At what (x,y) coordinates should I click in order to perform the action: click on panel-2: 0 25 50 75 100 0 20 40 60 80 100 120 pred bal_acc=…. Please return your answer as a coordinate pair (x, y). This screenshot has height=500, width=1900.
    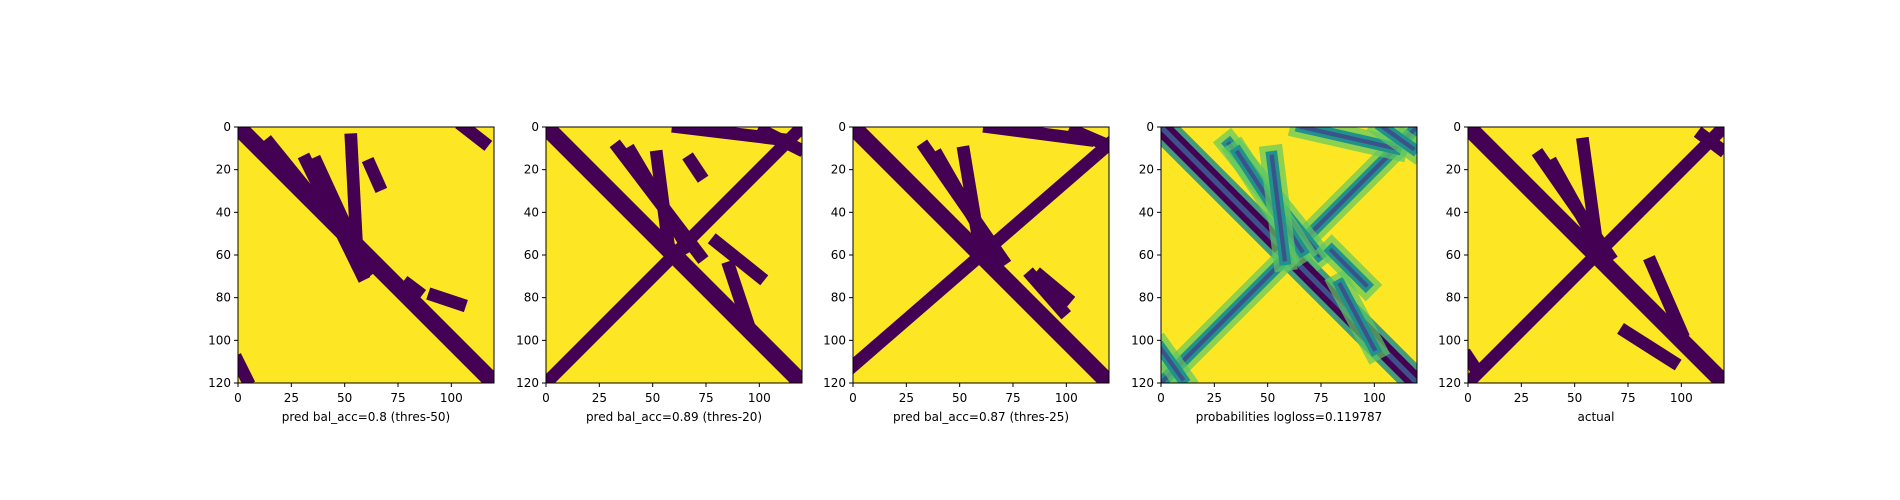
    Looking at the image, I should click on (659, 272).